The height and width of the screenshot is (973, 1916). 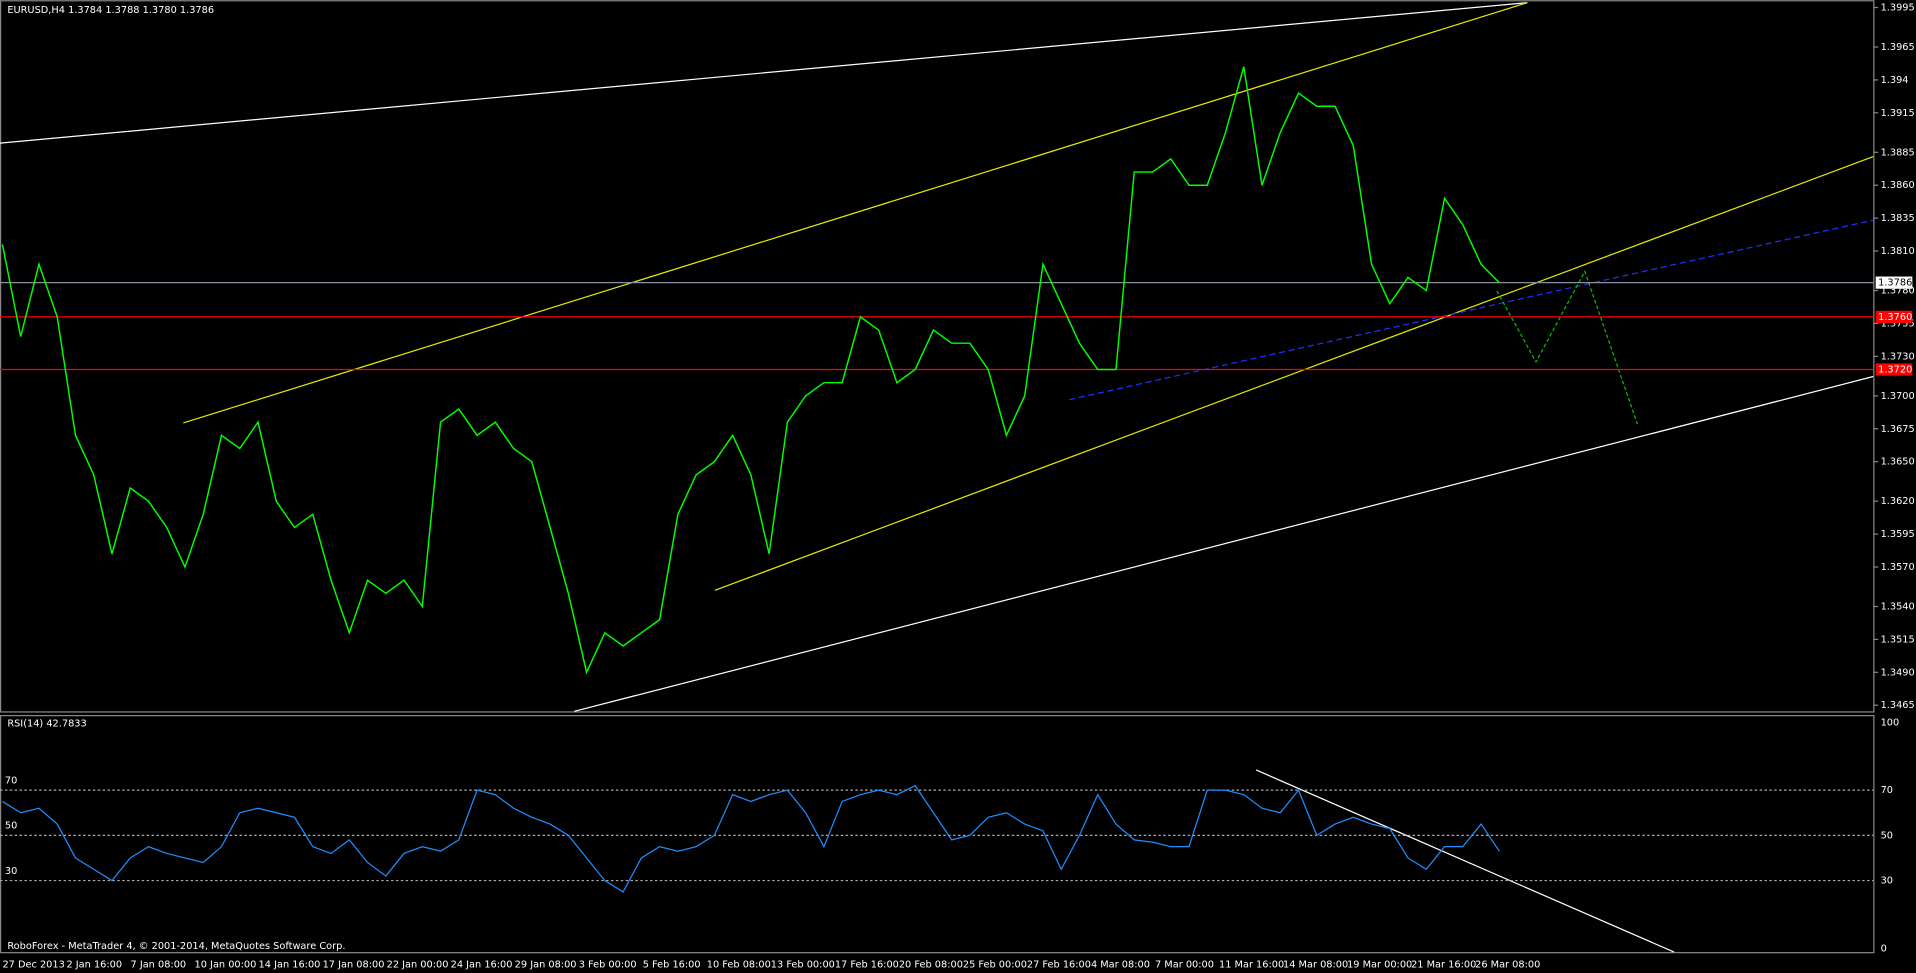 I want to click on x-label: 20 Feb 08:00, so click(x=931, y=964).